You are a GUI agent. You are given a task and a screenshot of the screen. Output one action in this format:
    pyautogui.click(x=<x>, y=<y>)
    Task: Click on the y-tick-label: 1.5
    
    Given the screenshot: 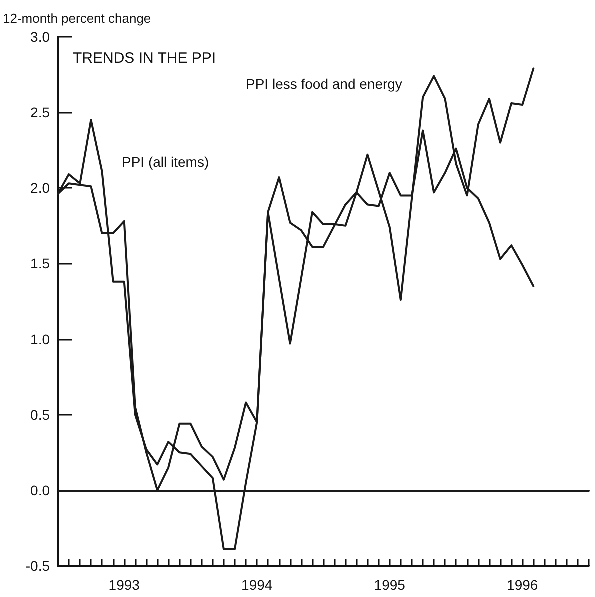 What is the action you would take?
    pyautogui.click(x=40, y=264)
    